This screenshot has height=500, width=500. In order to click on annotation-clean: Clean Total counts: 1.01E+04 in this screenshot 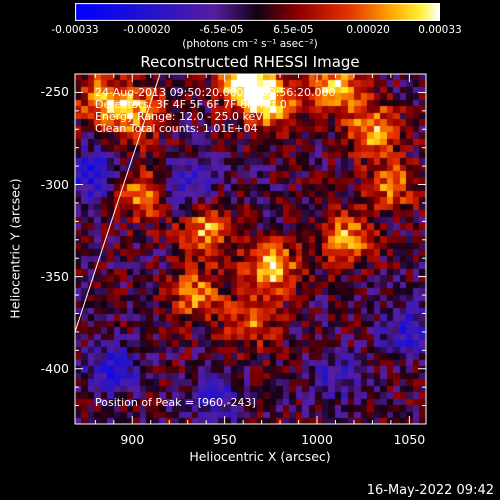, I will do `click(176, 128)`.